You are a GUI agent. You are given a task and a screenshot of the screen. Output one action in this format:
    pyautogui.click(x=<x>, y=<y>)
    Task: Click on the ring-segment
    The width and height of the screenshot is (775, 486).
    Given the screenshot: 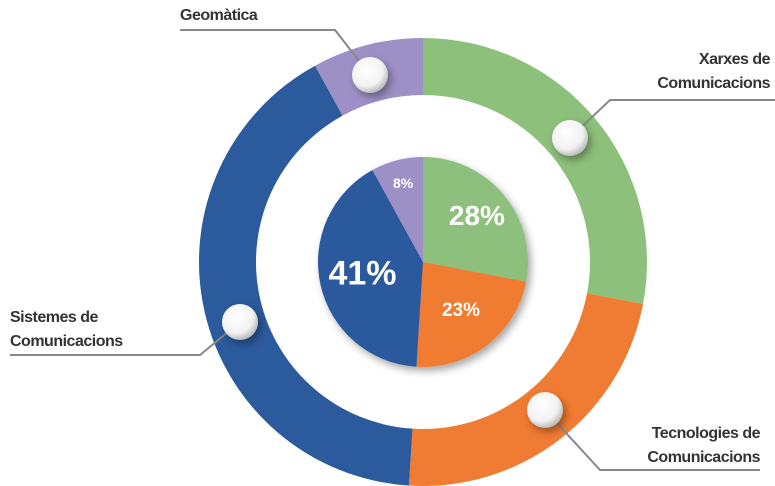 What is the action you would take?
    pyautogui.click(x=526, y=389)
    